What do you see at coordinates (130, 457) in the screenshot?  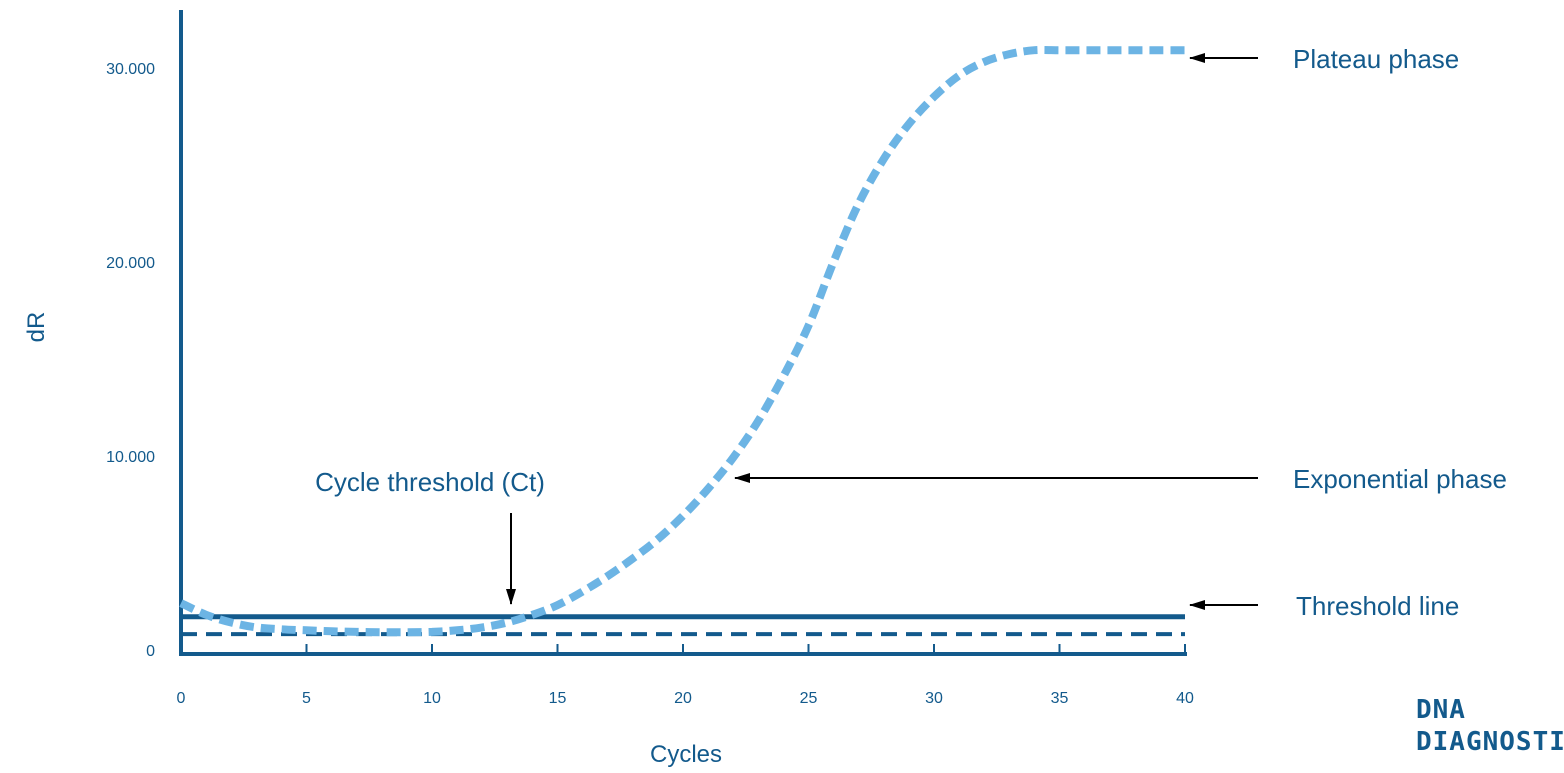 I see `y-tick-label: 10.000` at bounding box center [130, 457].